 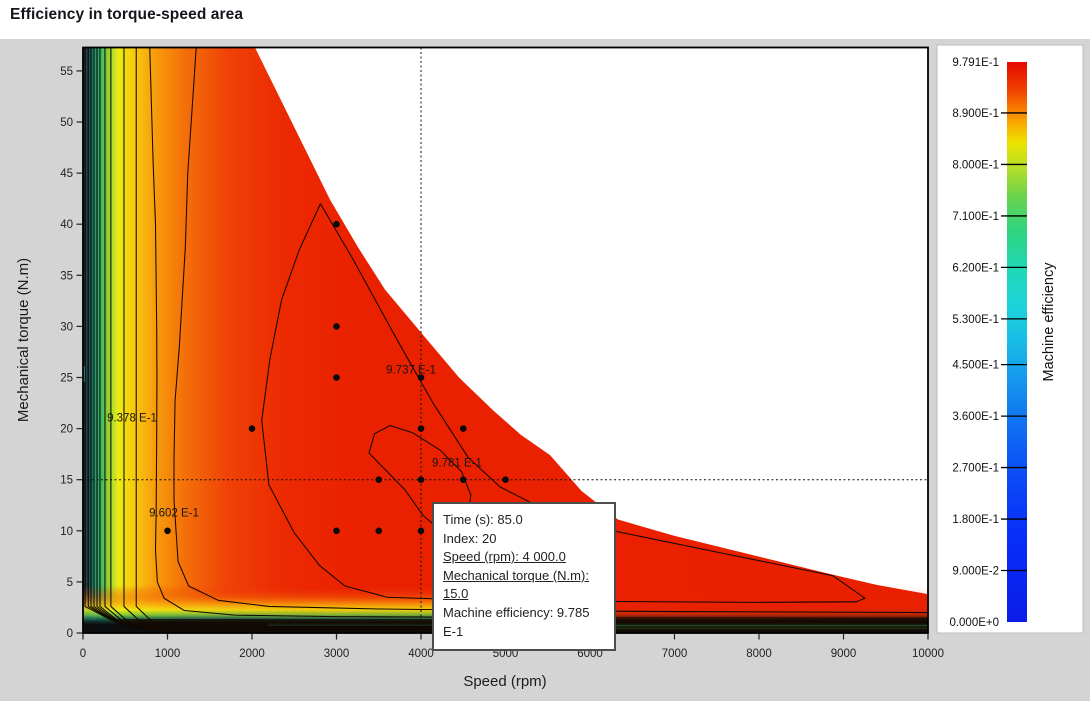 I want to click on page-title: Efficiency in torque-speed area, so click(x=127, y=14).